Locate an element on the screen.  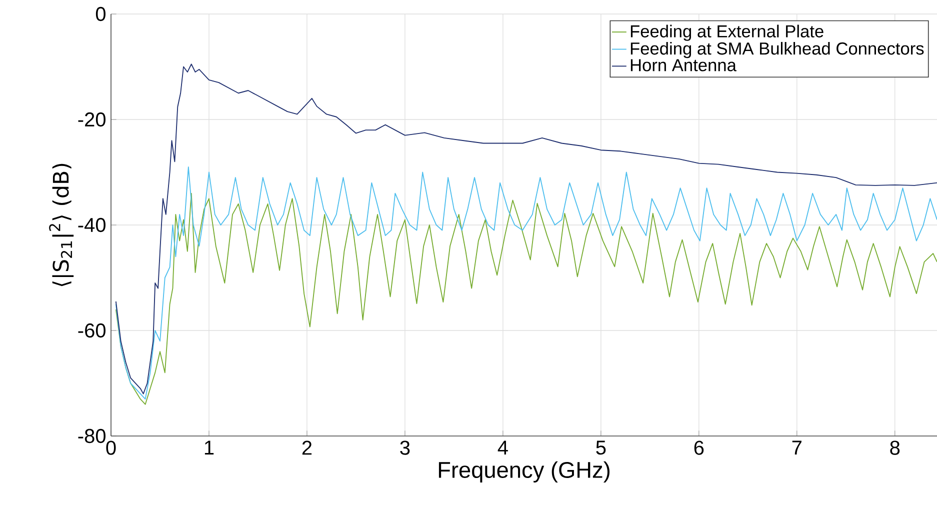
legend-label: Feeding at External Plate is located at coordinates (727, 32).